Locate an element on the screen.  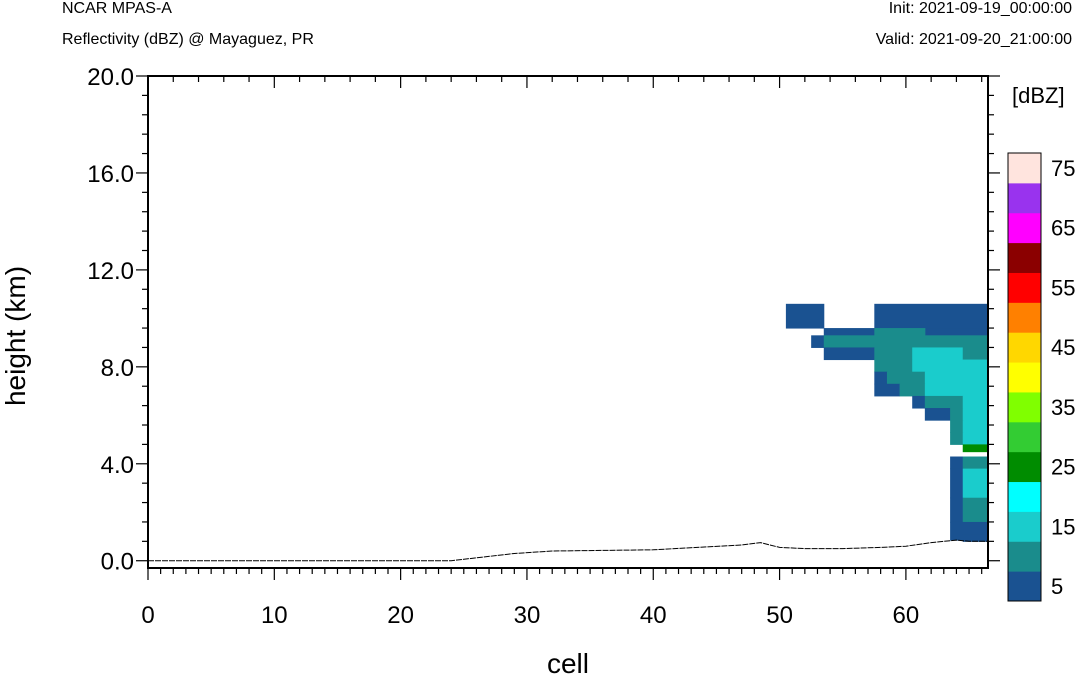
colorbar-border is located at coordinates (1024, 377).